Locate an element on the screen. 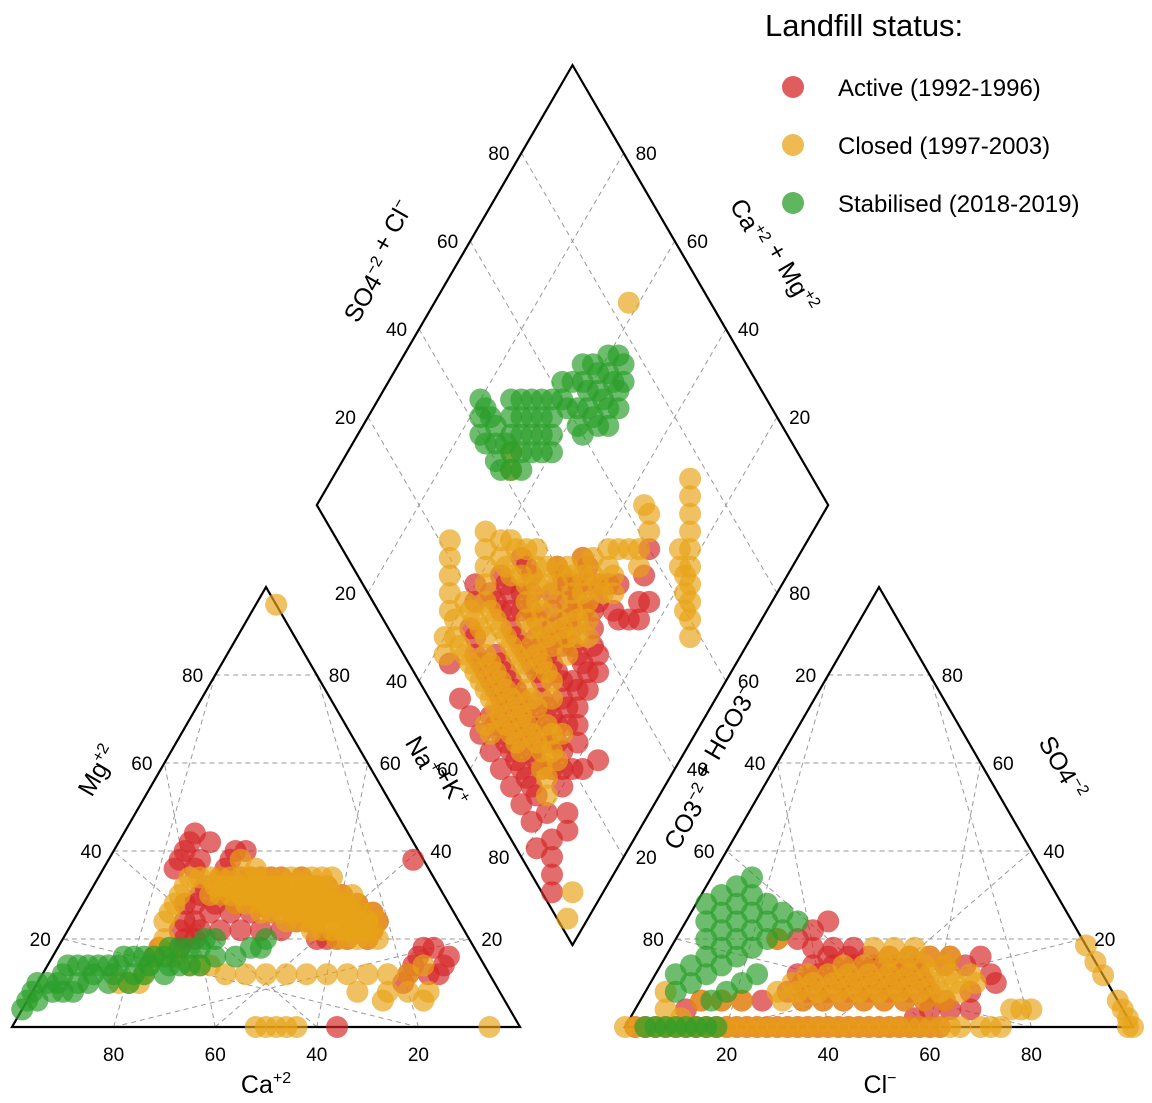 This screenshot has width=1152, height=1103. anion-left-tick: 60 is located at coordinates (703, 852).